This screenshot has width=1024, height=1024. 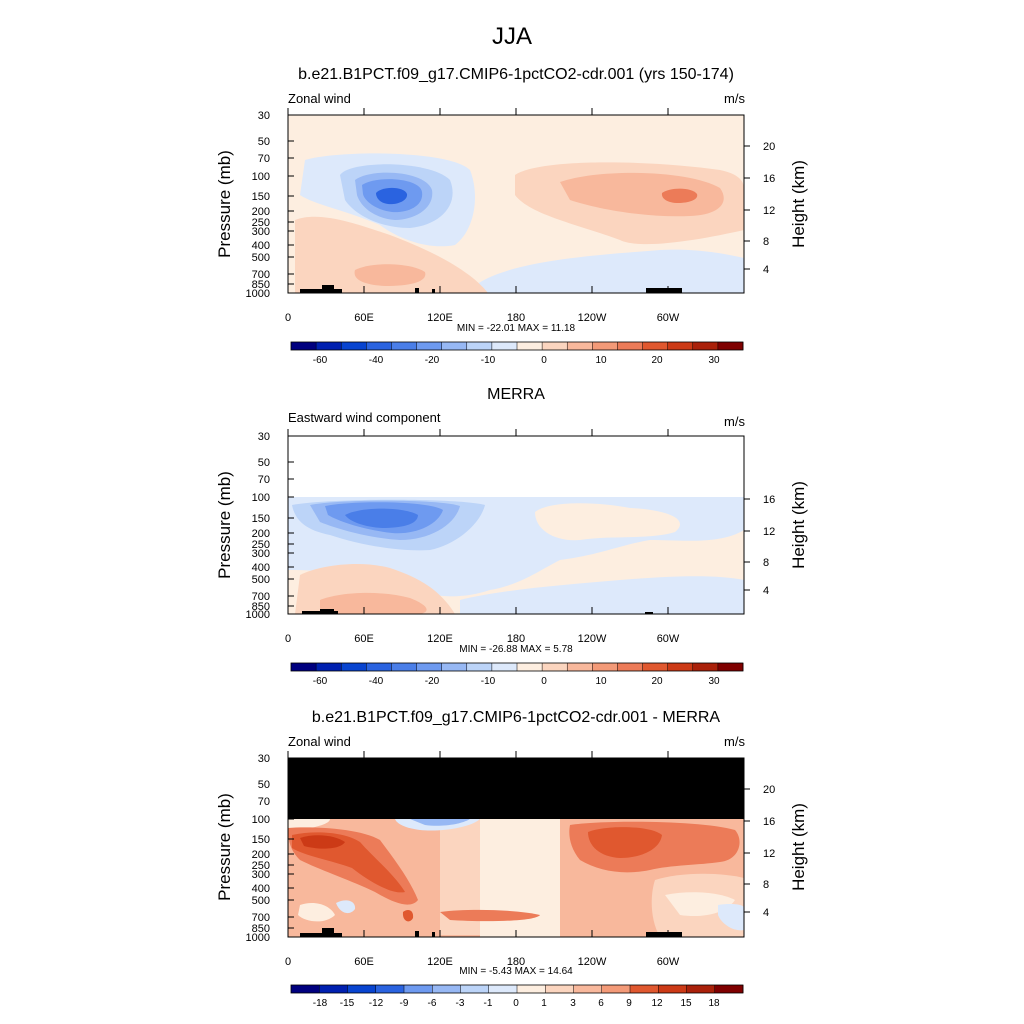 What do you see at coordinates (668, 318) in the screenshot?
I see `x-tick-label: 60W` at bounding box center [668, 318].